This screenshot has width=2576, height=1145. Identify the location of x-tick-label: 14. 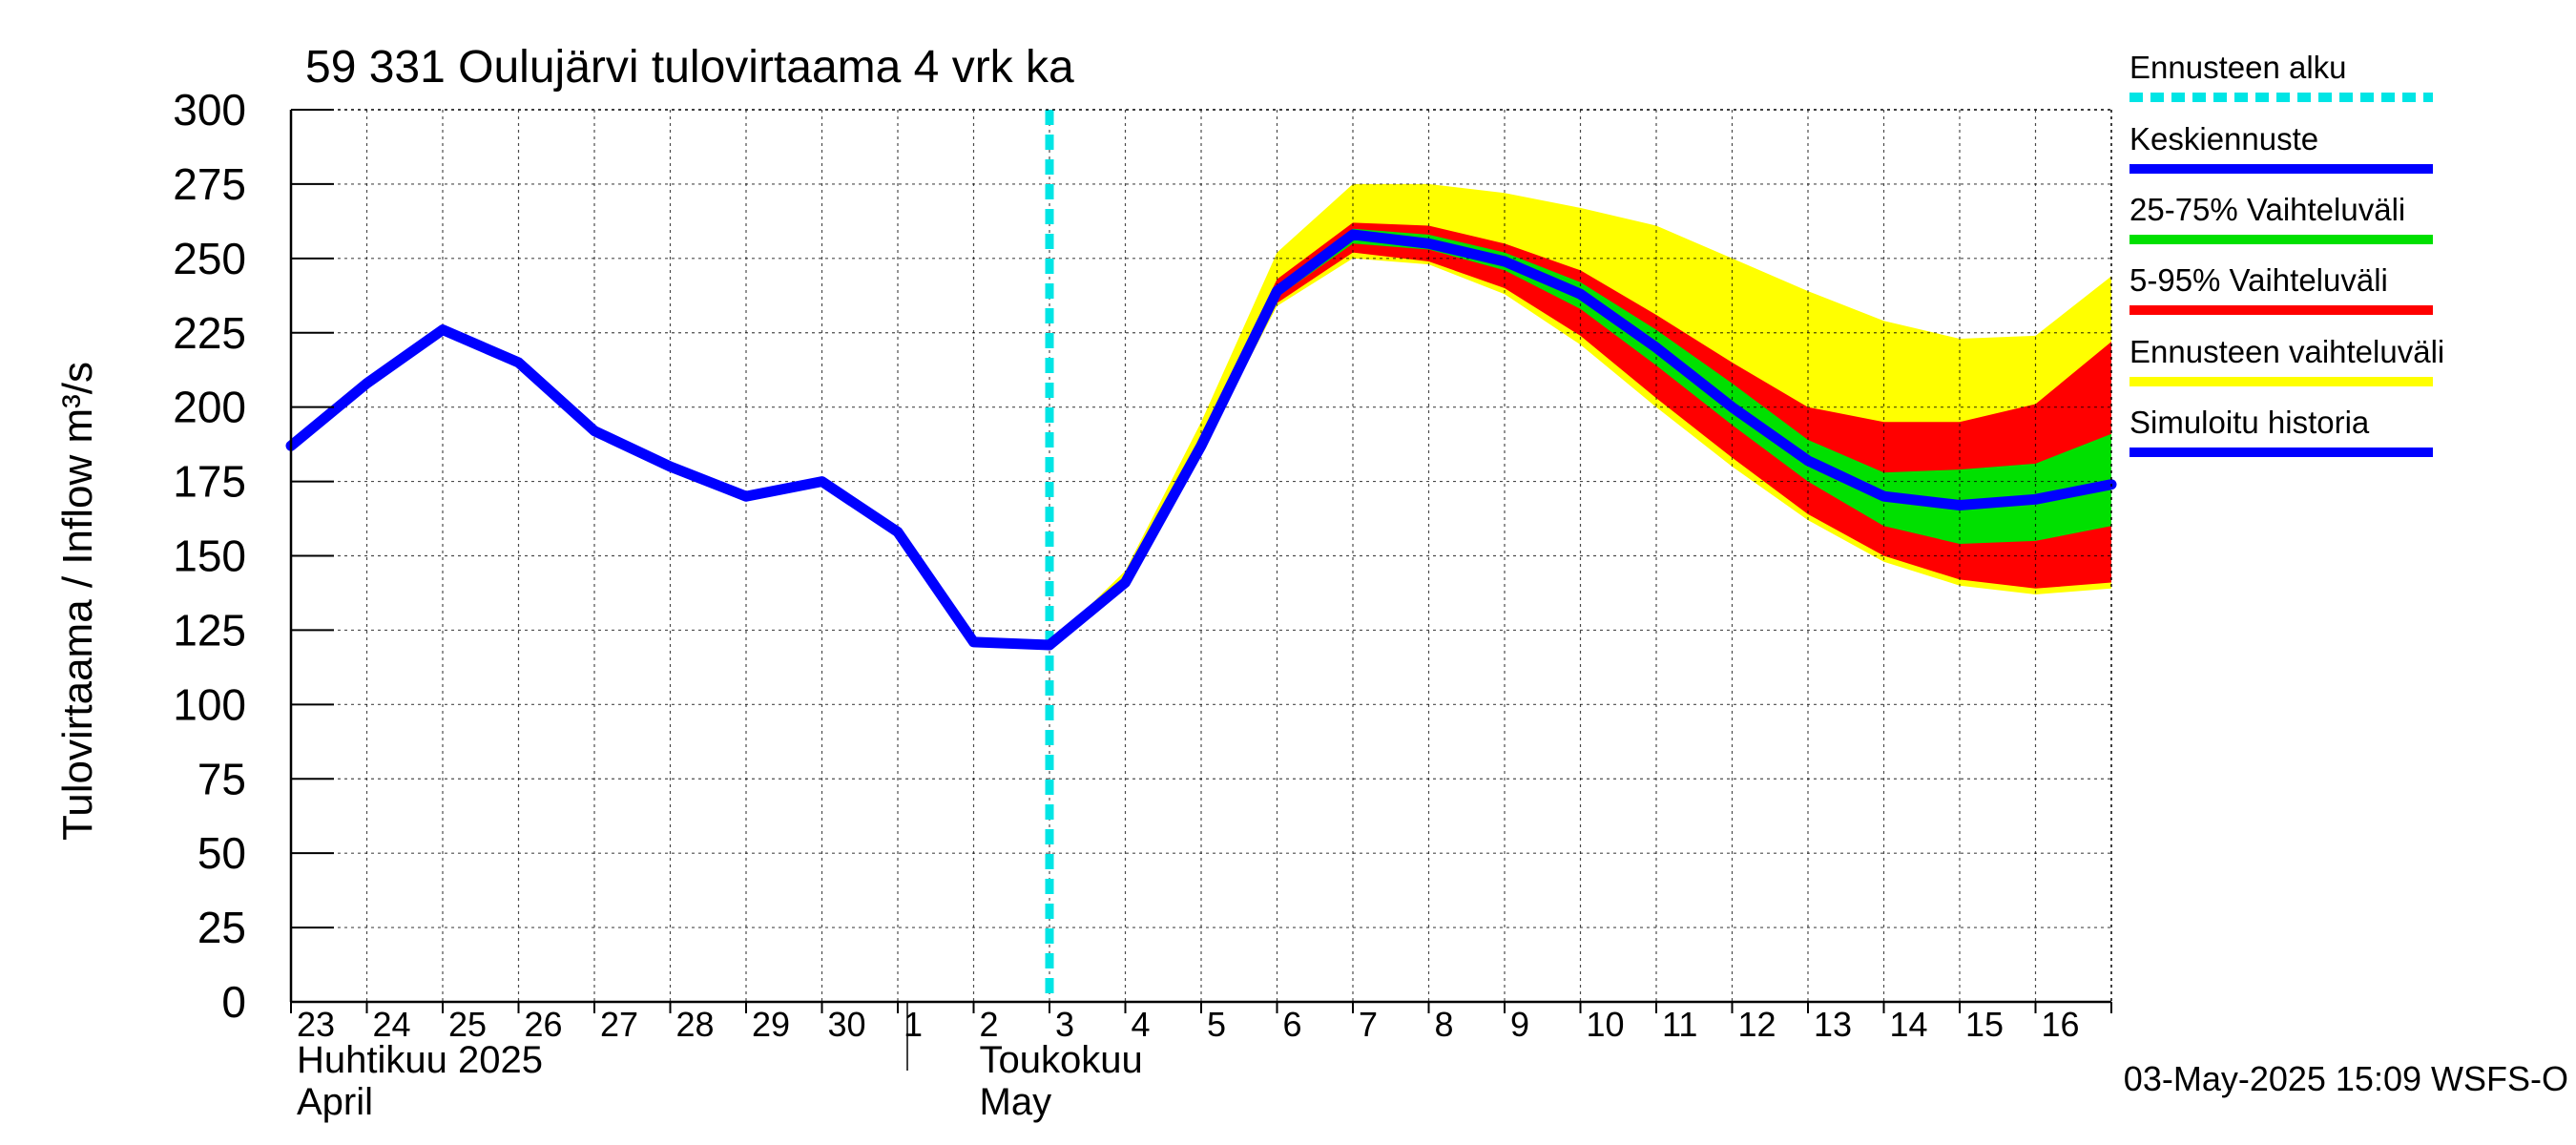
(1909, 1025).